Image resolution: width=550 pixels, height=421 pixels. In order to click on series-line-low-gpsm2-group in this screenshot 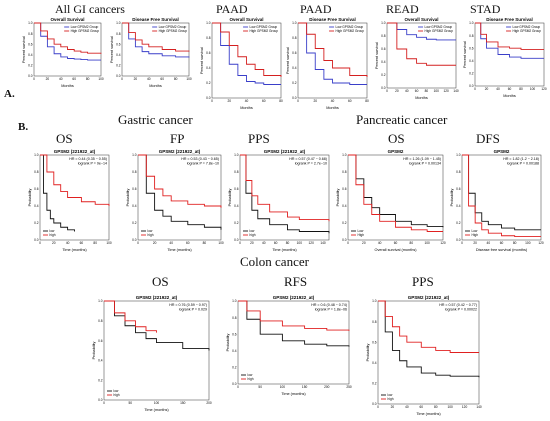, I will do `click(67, 41)`.